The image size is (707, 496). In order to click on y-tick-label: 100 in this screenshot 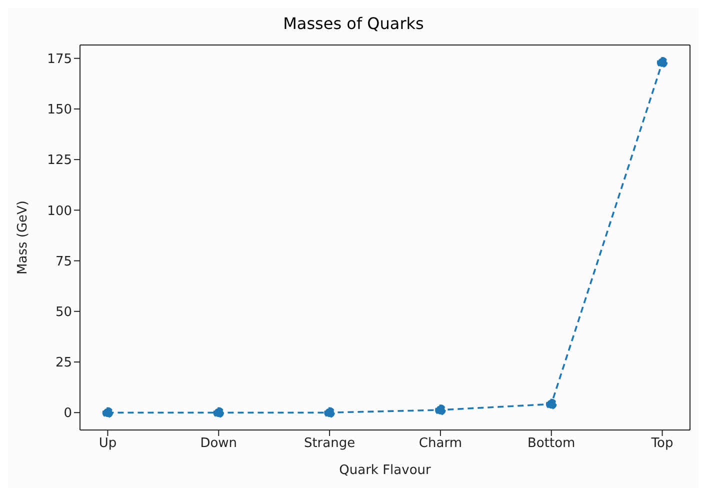, I will do `click(59, 211)`.